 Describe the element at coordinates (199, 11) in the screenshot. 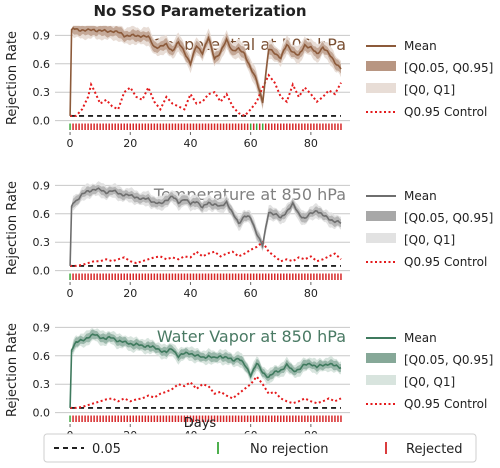

I see `figure-title: No SSO Parameterization` at that location.